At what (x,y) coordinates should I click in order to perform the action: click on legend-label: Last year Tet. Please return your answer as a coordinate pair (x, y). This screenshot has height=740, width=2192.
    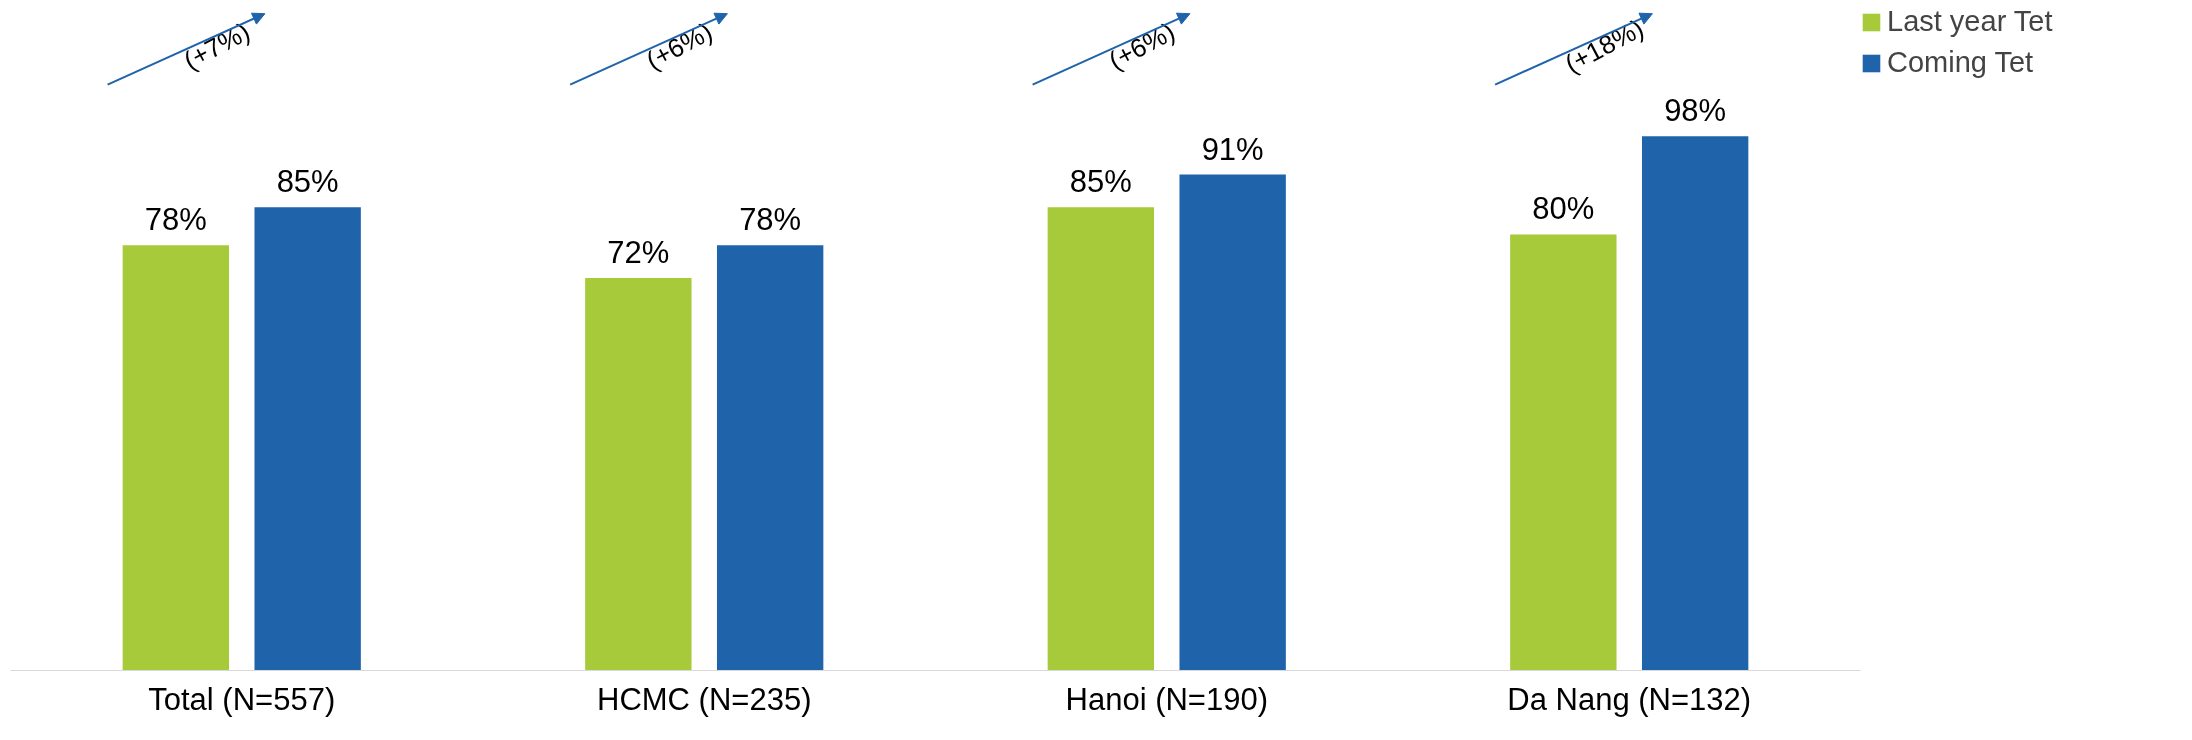
    Looking at the image, I should click on (1970, 21).